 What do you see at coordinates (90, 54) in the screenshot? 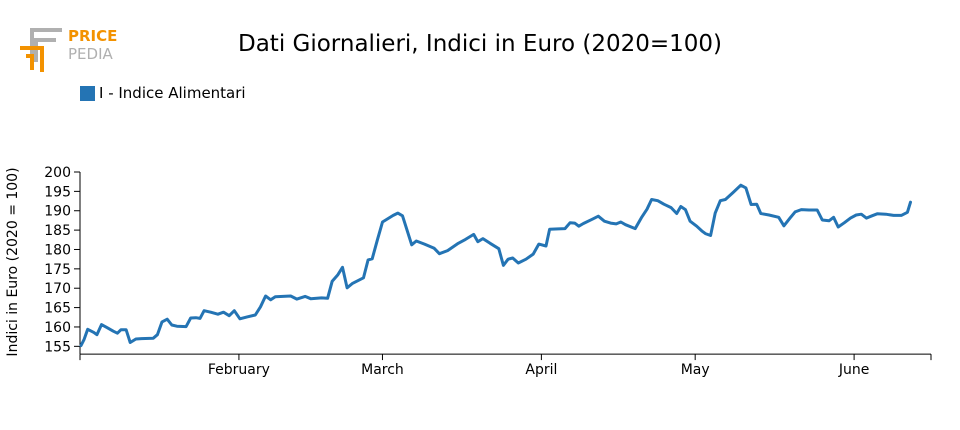
I see `logo-text-pedia: PEDIA` at bounding box center [90, 54].